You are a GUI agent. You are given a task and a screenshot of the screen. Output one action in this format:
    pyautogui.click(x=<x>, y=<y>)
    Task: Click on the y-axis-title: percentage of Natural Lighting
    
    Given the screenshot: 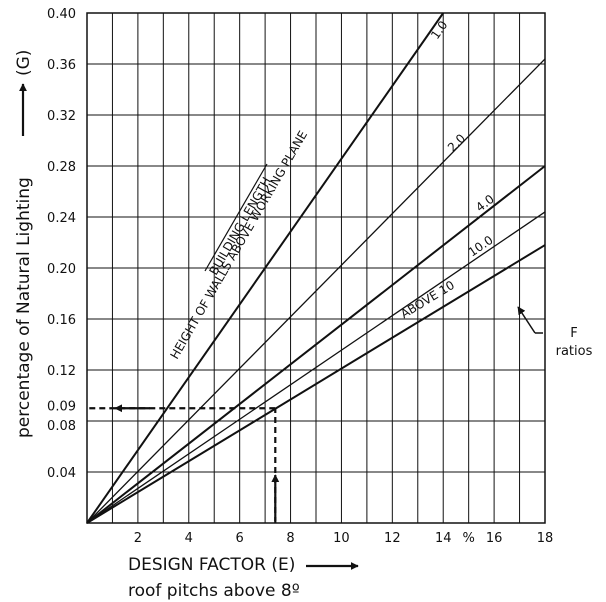 What is the action you would take?
    pyautogui.click(x=24, y=307)
    